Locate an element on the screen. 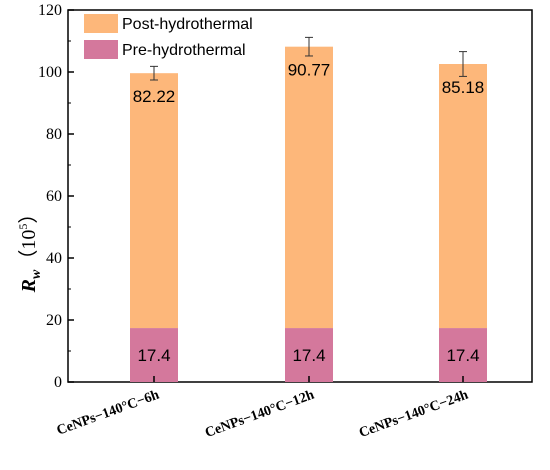 The width and height of the screenshot is (550, 470). x-category-label: CeNPs−140°C−6h is located at coordinates (108, 413).